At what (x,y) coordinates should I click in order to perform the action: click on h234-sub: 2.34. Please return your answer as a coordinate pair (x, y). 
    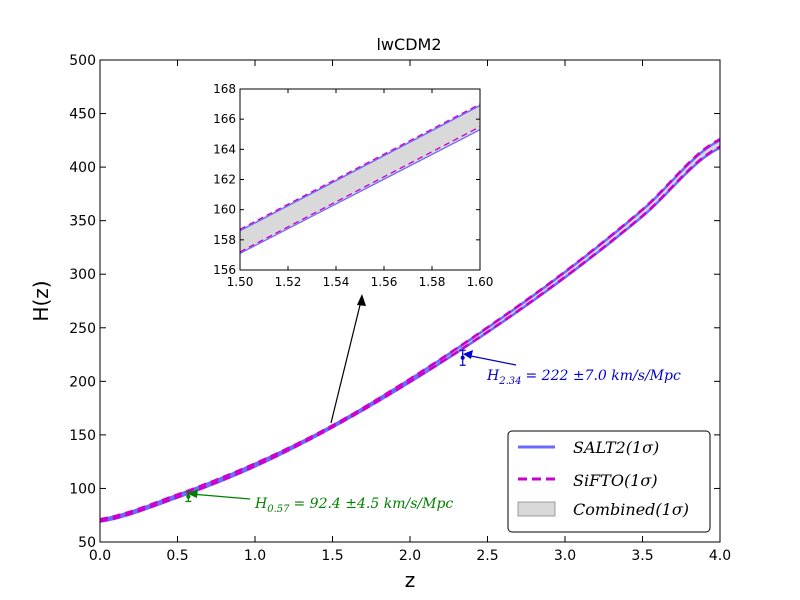
    Looking at the image, I should click on (509, 381).